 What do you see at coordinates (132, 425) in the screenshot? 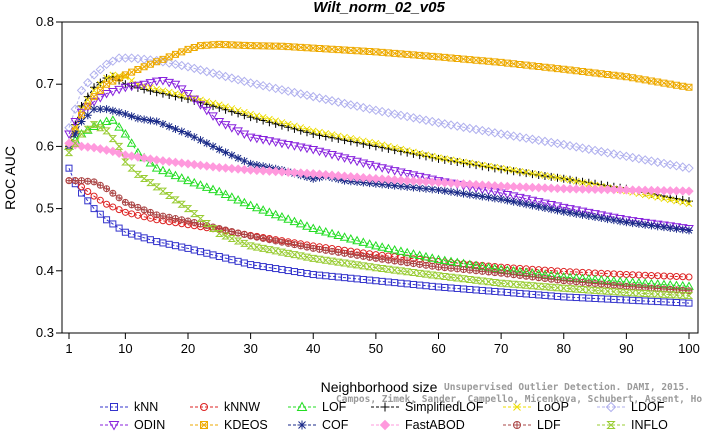
I see `legend-item-odin: ODIN` at bounding box center [132, 425].